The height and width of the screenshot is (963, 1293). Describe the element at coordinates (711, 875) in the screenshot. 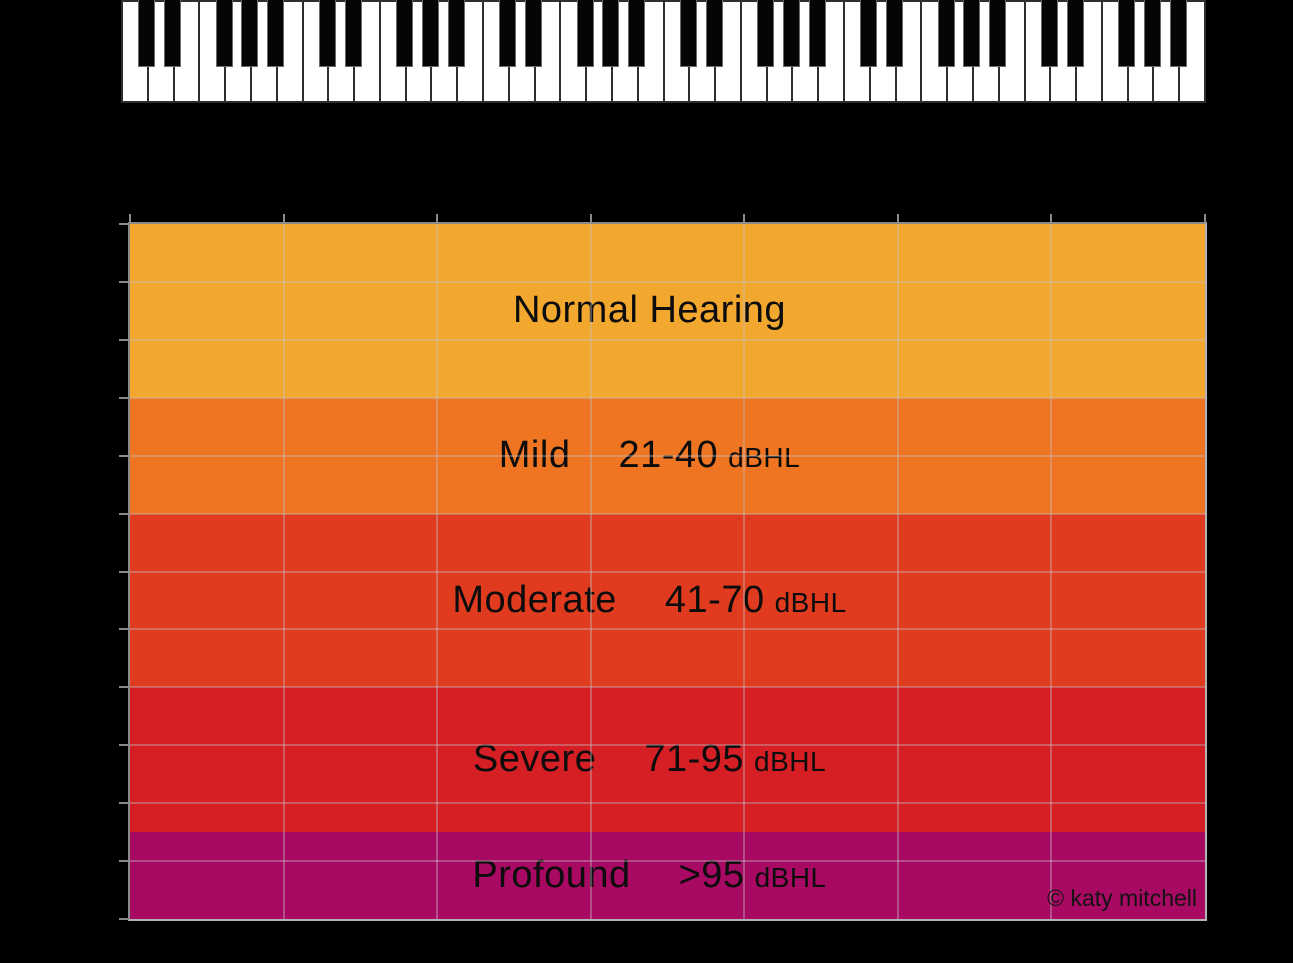

I see `band-range-label: >95` at that location.